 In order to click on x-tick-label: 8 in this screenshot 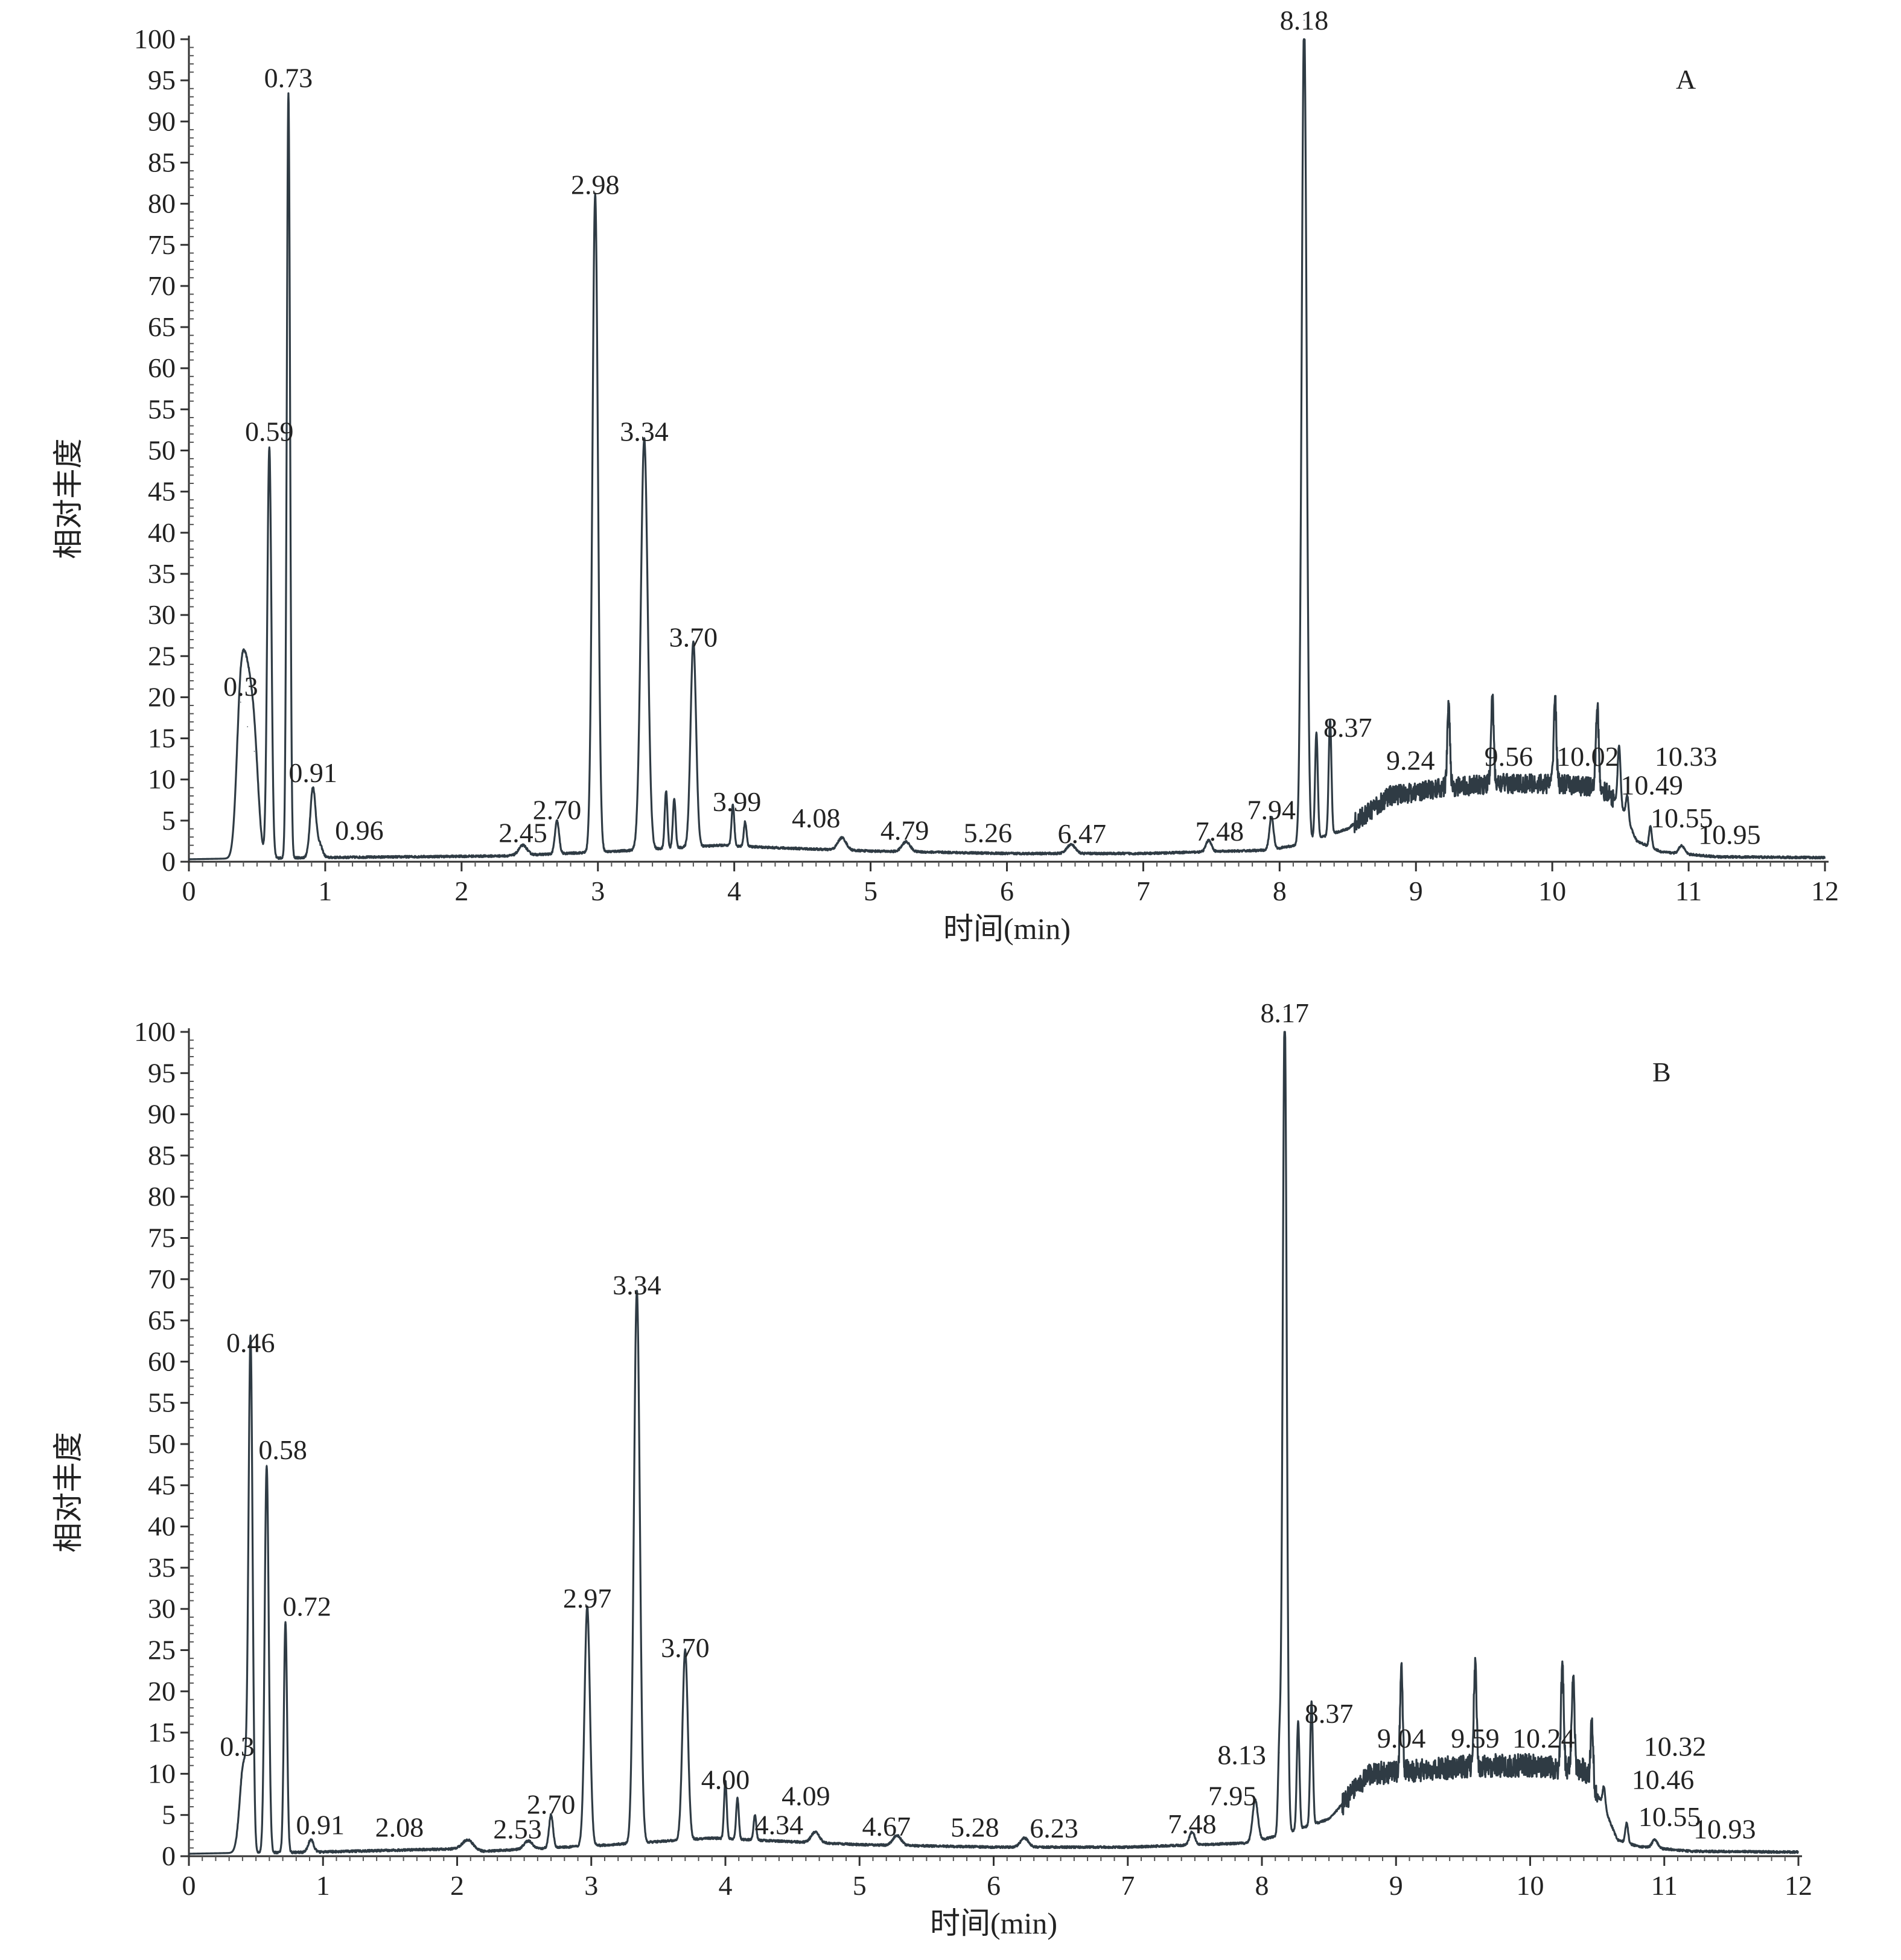, I will do `click(1262, 1886)`.